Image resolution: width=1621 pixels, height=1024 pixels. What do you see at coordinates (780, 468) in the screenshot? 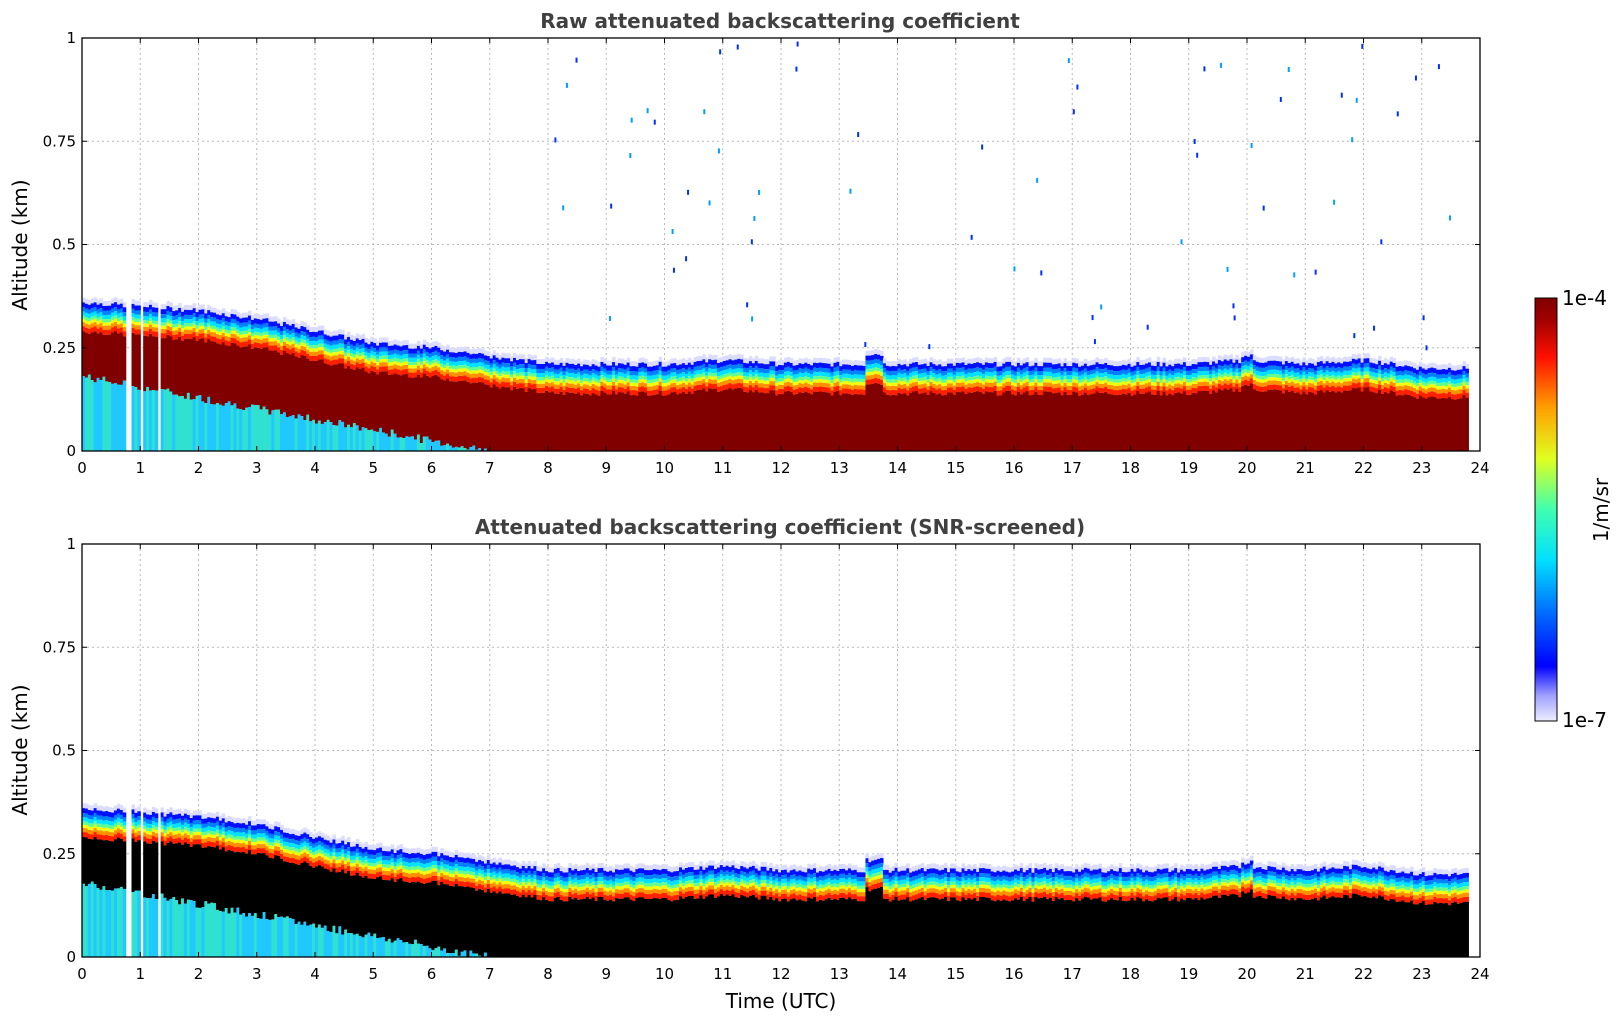
I see `x-tick-label: 12` at bounding box center [780, 468].